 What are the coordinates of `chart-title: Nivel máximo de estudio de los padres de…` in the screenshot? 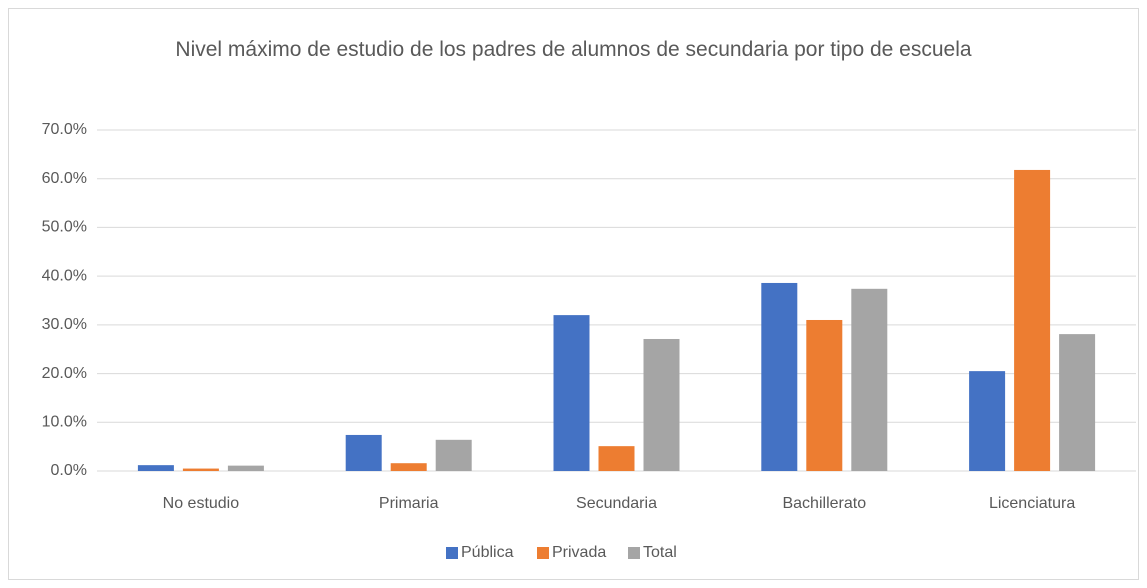 It's located at (573, 49).